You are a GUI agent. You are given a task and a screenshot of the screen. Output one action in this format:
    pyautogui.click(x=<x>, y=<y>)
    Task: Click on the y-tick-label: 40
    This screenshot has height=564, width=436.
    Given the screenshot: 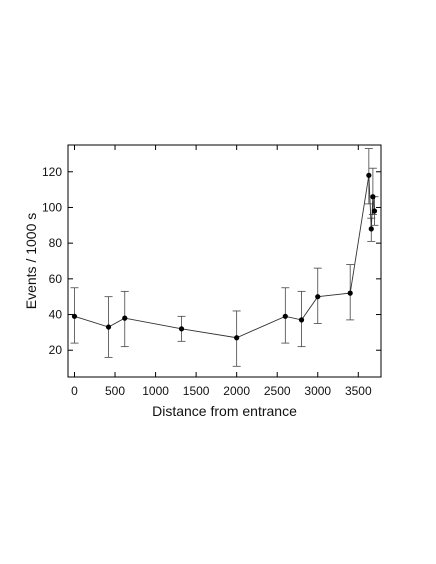 What is the action you would take?
    pyautogui.click(x=56, y=315)
    